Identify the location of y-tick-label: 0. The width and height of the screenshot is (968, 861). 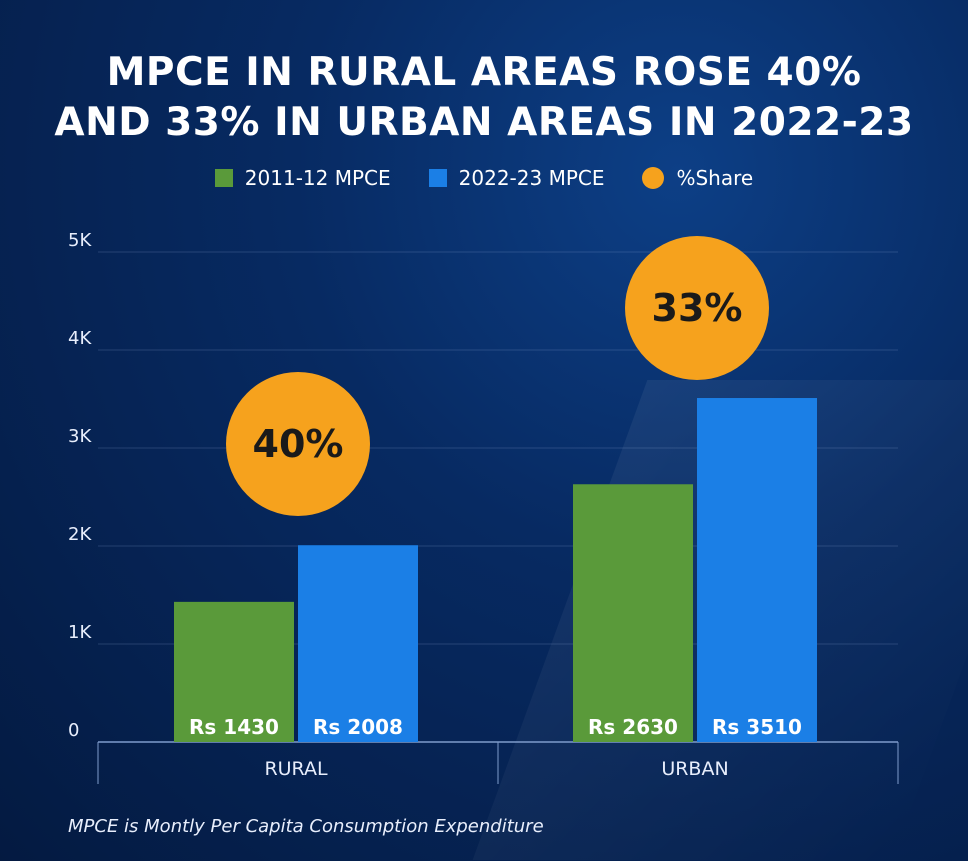
(73, 730).